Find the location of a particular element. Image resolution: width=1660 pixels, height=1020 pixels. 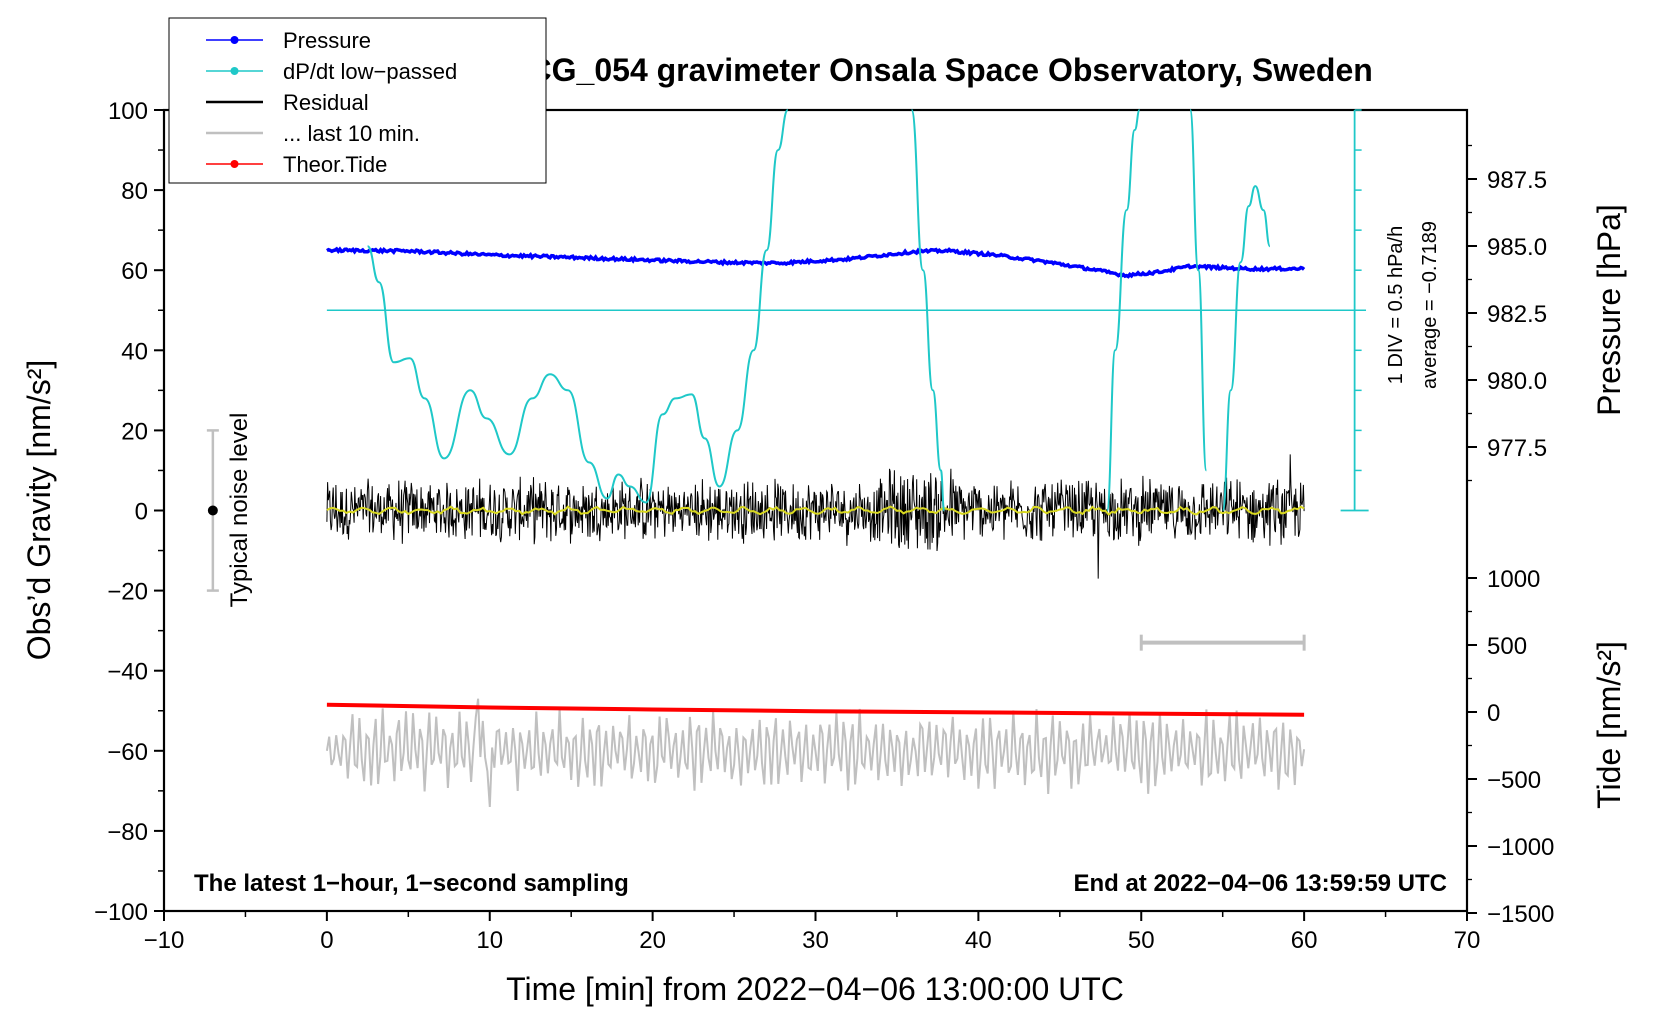

pressure-tick-label: 982.5 is located at coordinates (1517, 314).